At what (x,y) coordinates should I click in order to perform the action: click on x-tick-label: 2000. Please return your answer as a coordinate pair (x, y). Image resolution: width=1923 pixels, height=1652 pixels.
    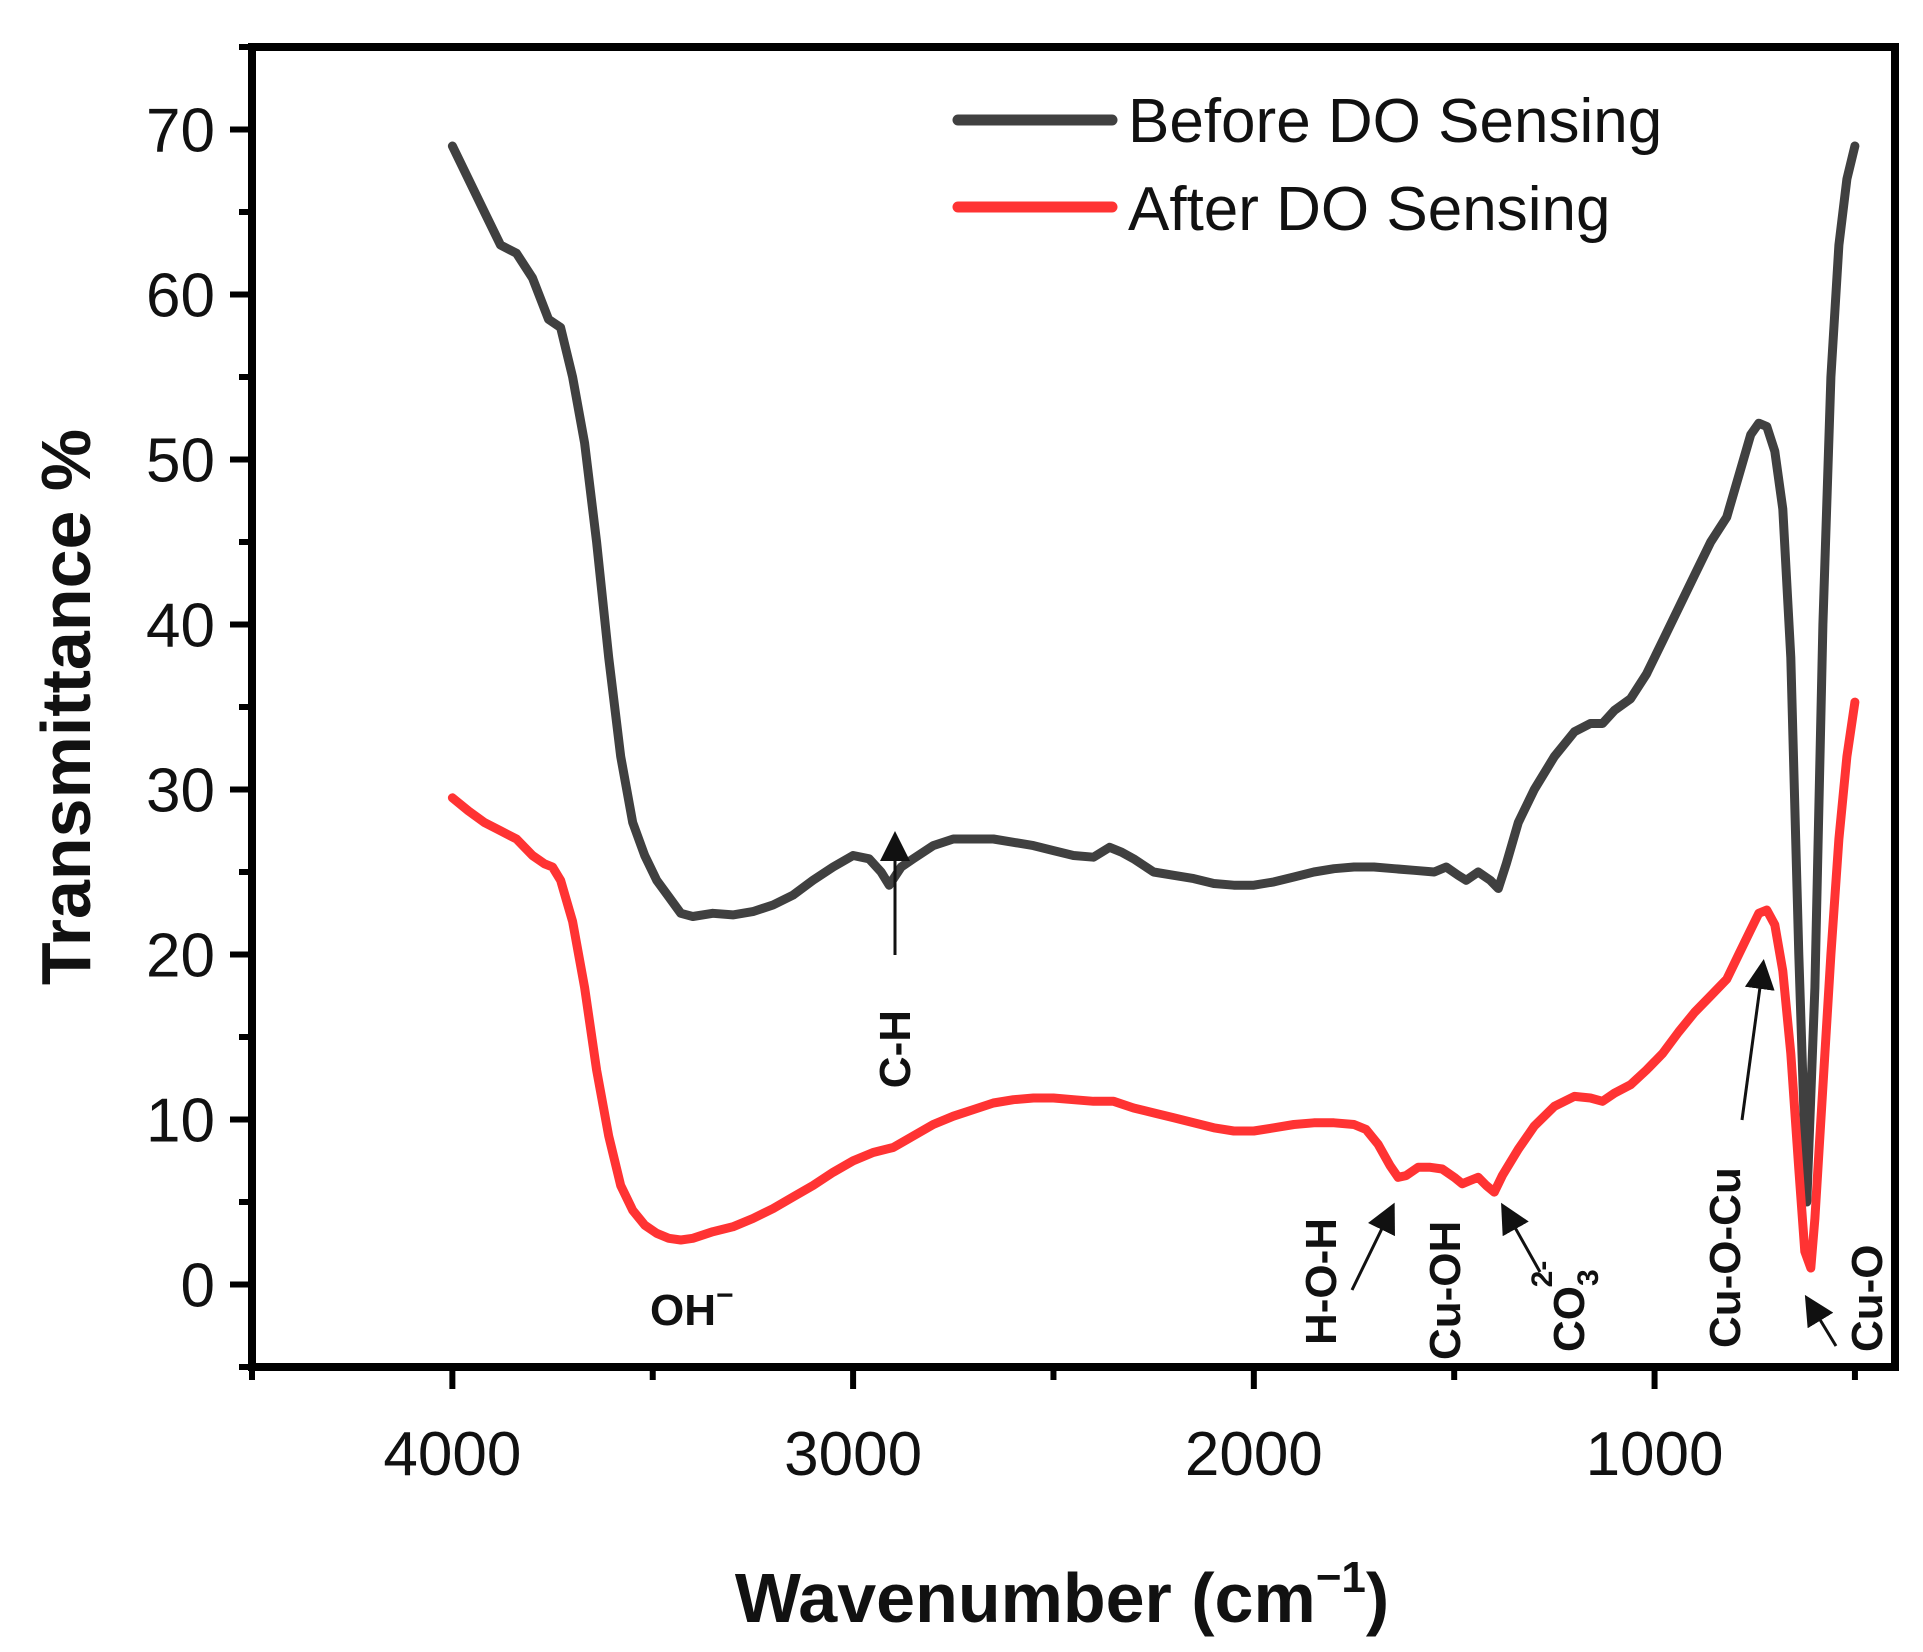
    Looking at the image, I should click on (1254, 1454).